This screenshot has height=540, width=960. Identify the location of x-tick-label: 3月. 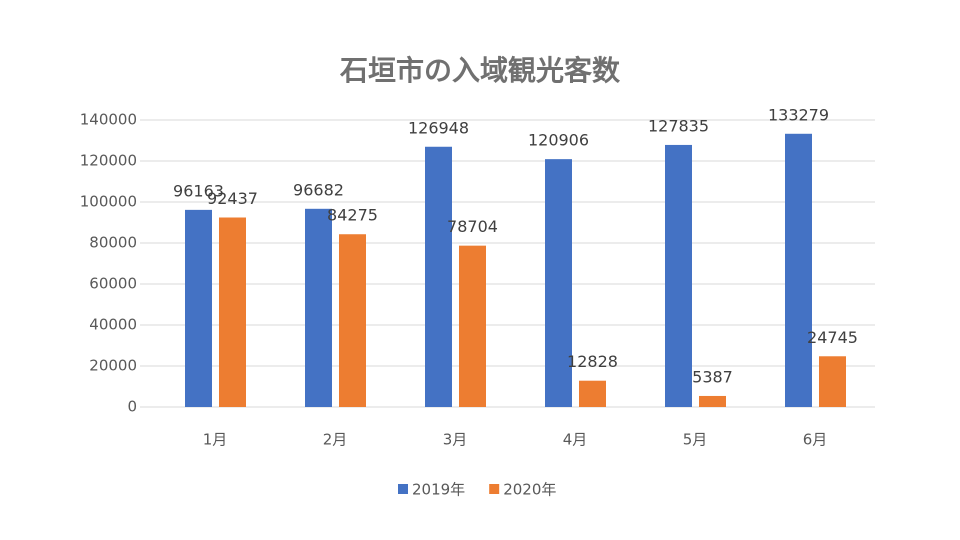
(455, 440).